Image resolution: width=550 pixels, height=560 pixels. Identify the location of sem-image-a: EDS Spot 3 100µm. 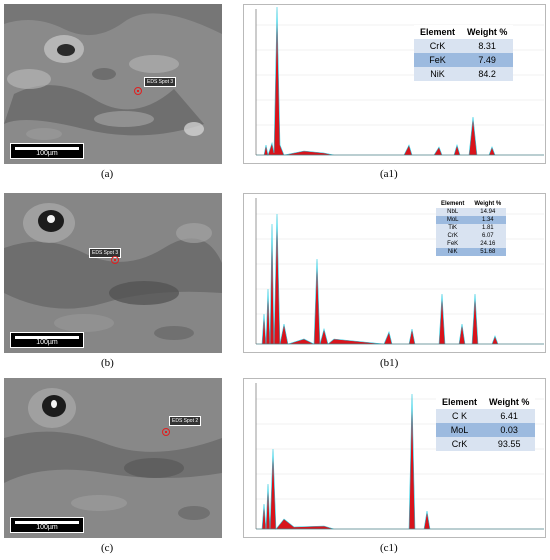
(113, 84).